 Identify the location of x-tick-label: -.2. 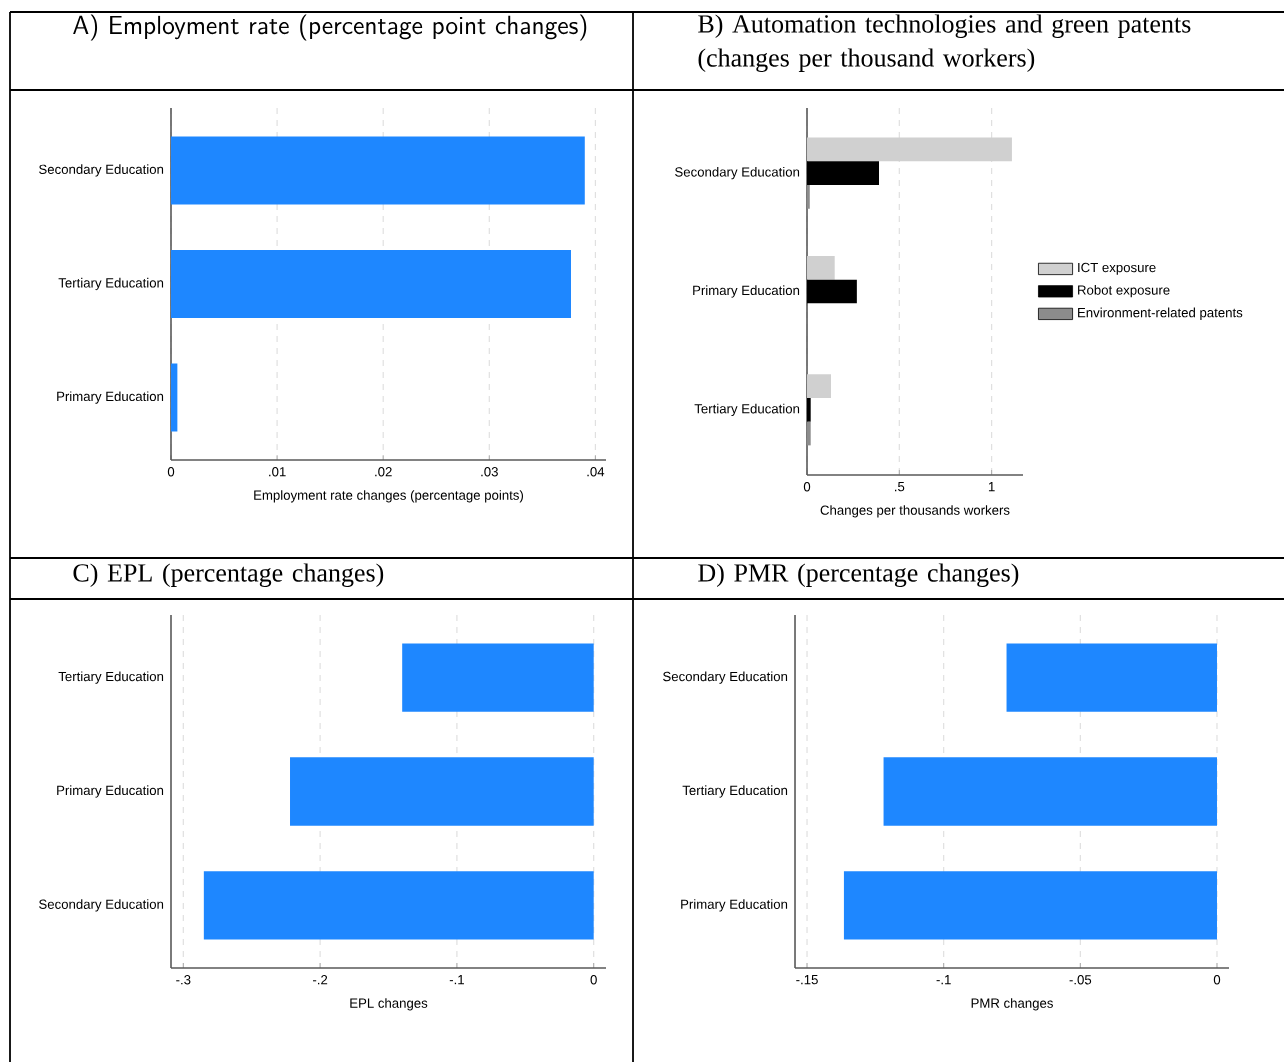
(320, 980).